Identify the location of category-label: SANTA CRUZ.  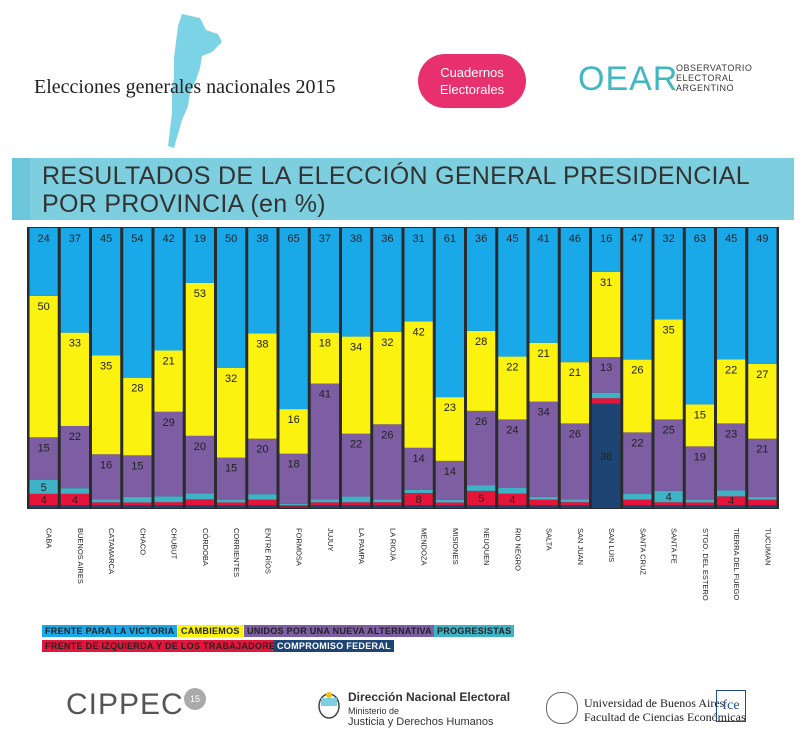
(642, 551).